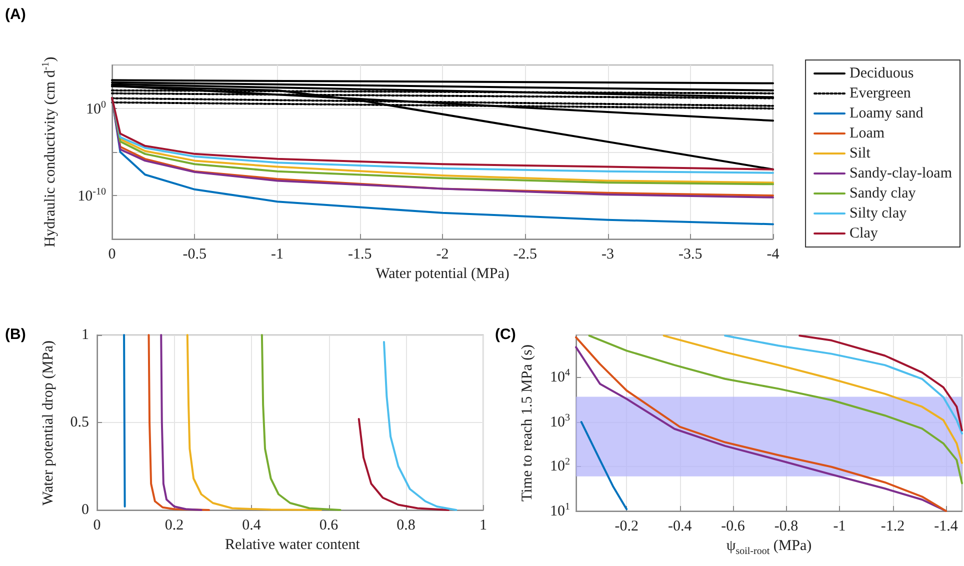 The width and height of the screenshot is (964, 566). Describe the element at coordinates (887, 114) in the screenshot. I see `legend-label: Loamy sand` at that location.